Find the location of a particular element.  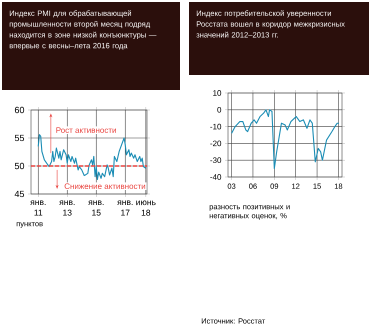

y-tick-label: -40 is located at coordinates (216, 177).